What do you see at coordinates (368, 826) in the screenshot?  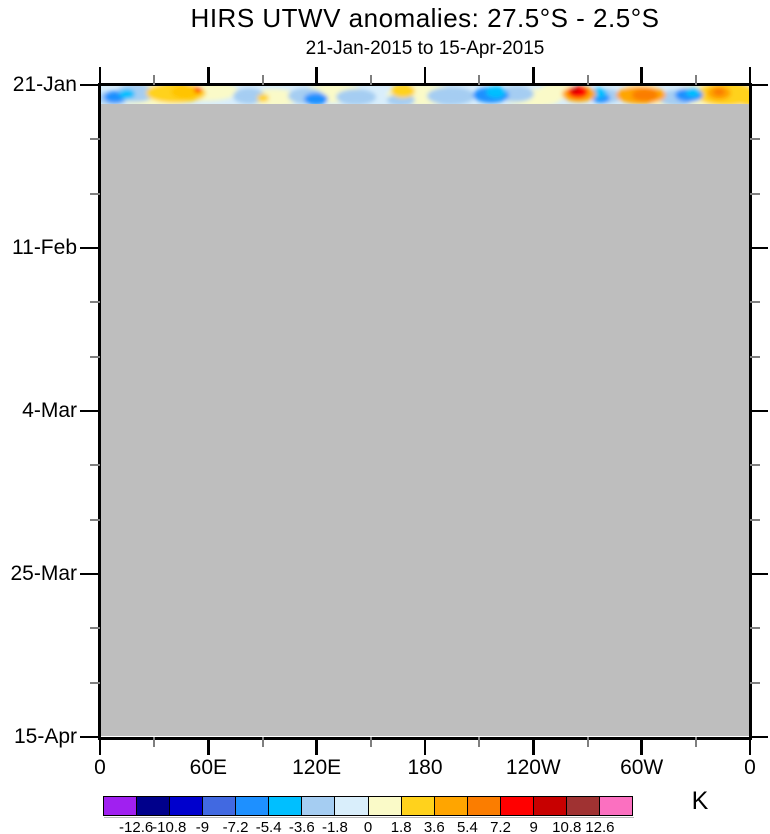 I see `colorbar-tick-label: 0` at bounding box center [368, 826].